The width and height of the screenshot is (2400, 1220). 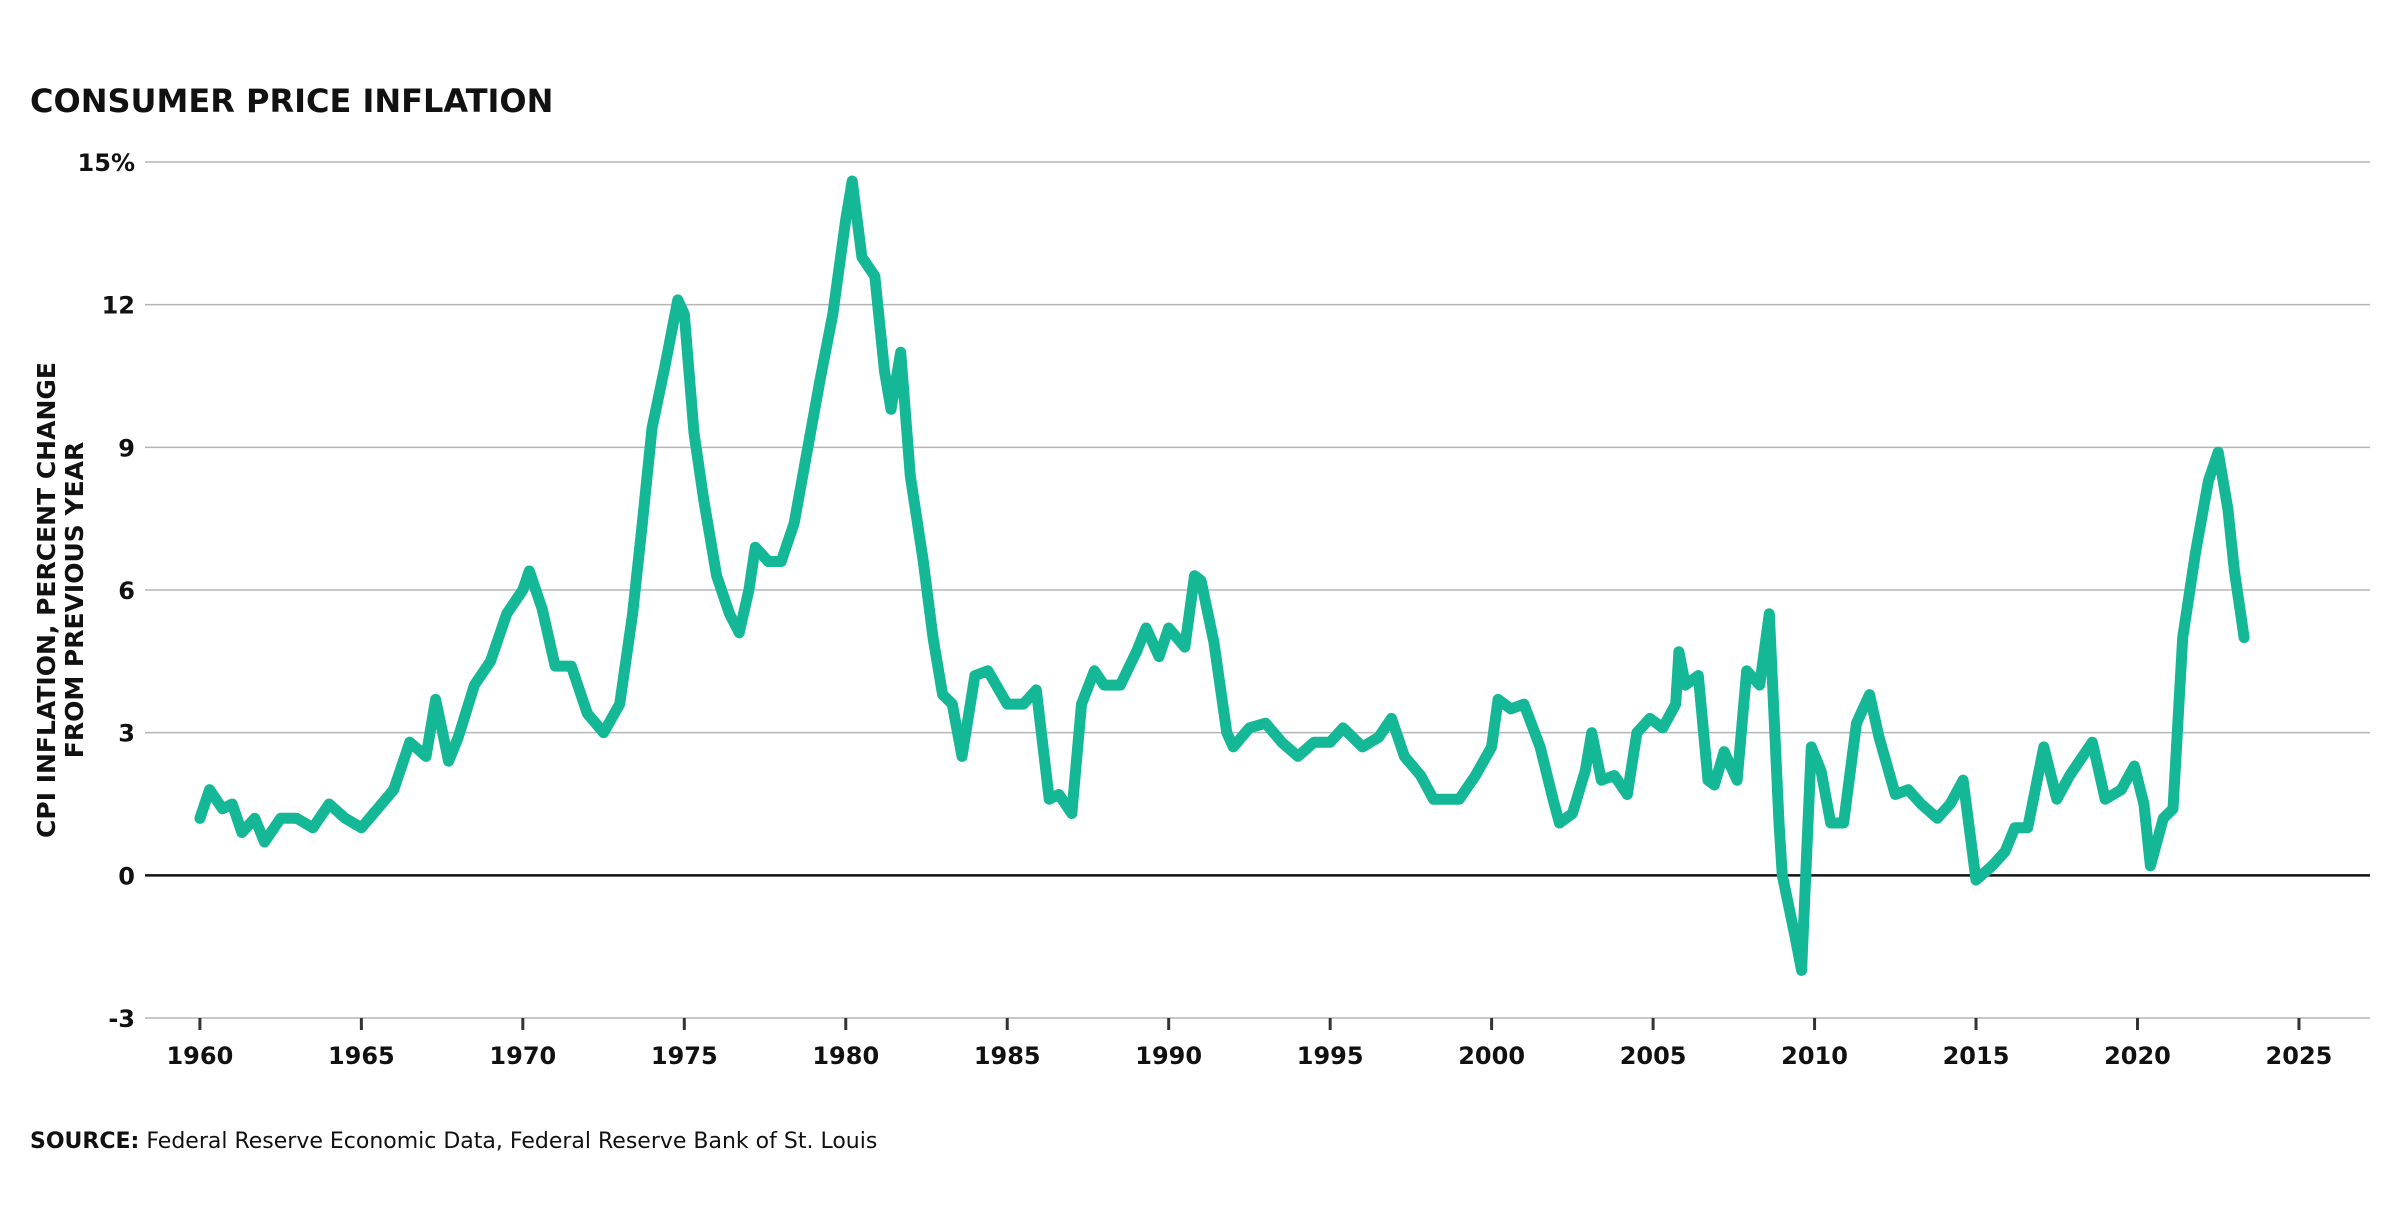 What do you see at coordinates (121, 1019) in the screenshot?
I see `y-tick-label: -3` at bounding box center [121, 1019].